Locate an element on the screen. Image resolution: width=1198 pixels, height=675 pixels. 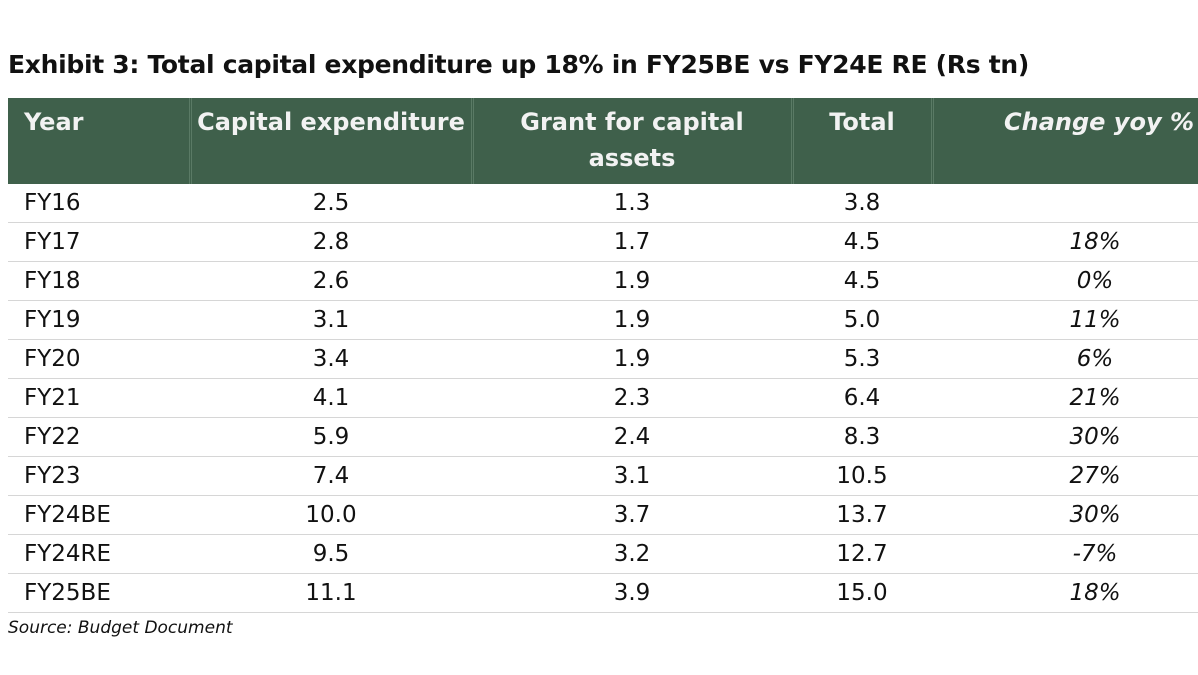
table-row: FY24RE 9.5 3.2 12.7 -7% is located at coordinates (603, 554).